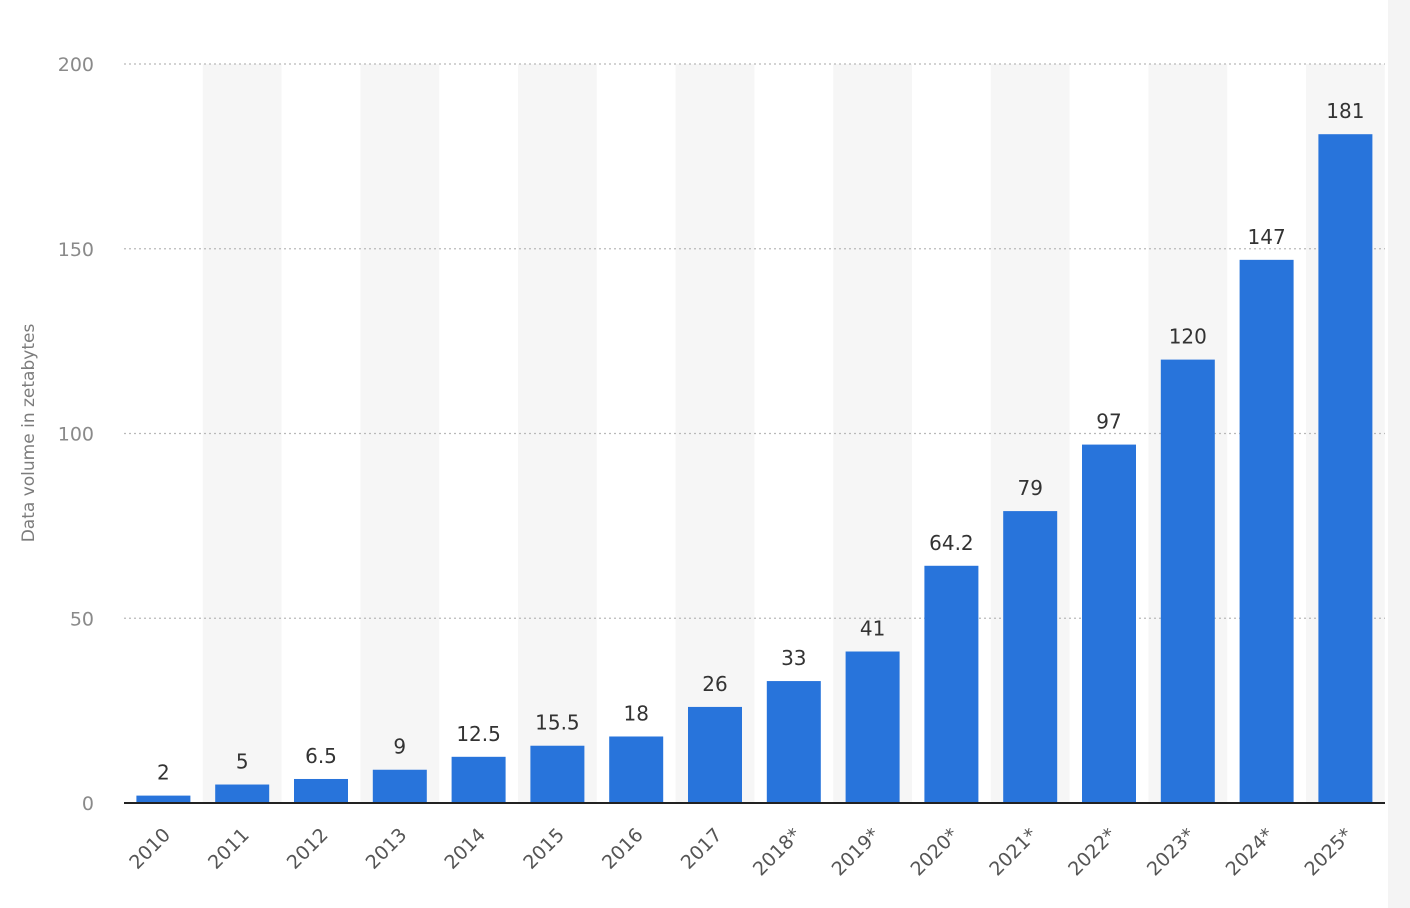  Describe the element at coordinates (856, 852) in the screenshot. I see `x-tick-label: 2019*` at that location.